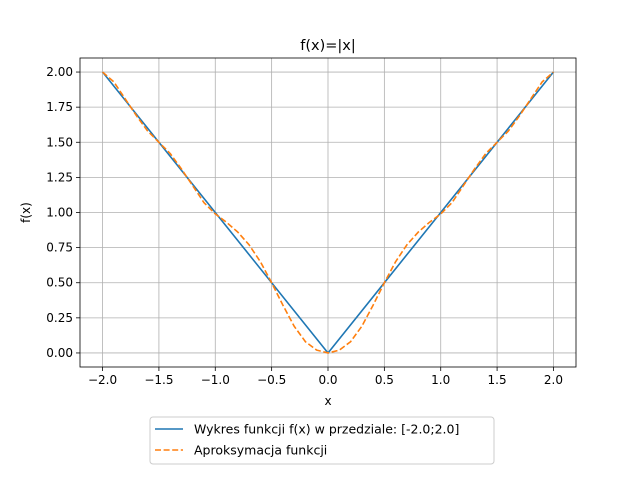 The width and height of the screenshot is (640, 480). Describe the element at coordinates (497, 380) in the screenshot. I see `x-tick-label: 1.5` at that location.